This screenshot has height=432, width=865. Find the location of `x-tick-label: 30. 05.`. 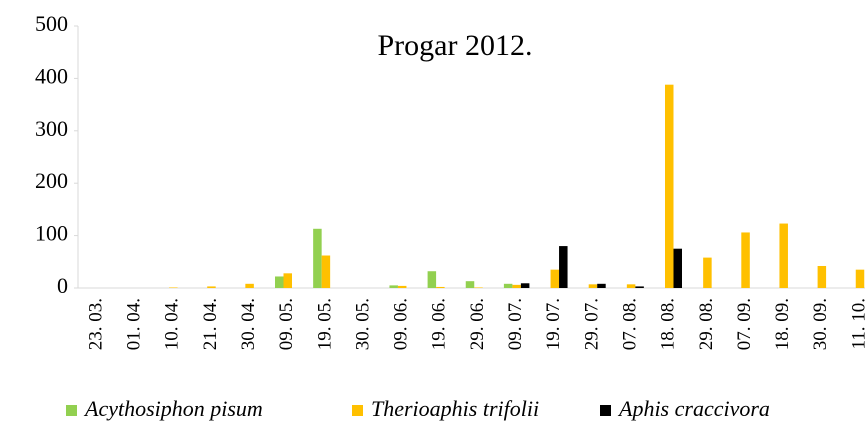

x-tick-label: 30. 05. is located at coordinates (362, 324).